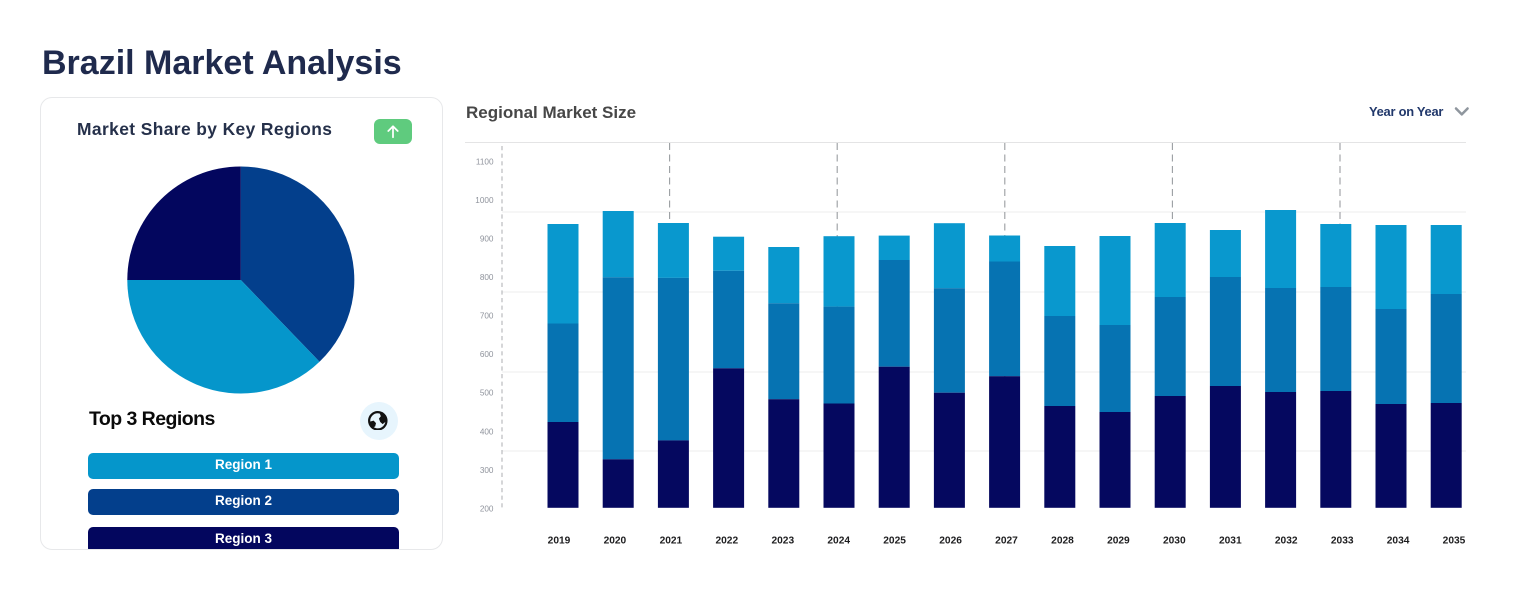  I want to click on svg-text: 700, so click(487, 316).